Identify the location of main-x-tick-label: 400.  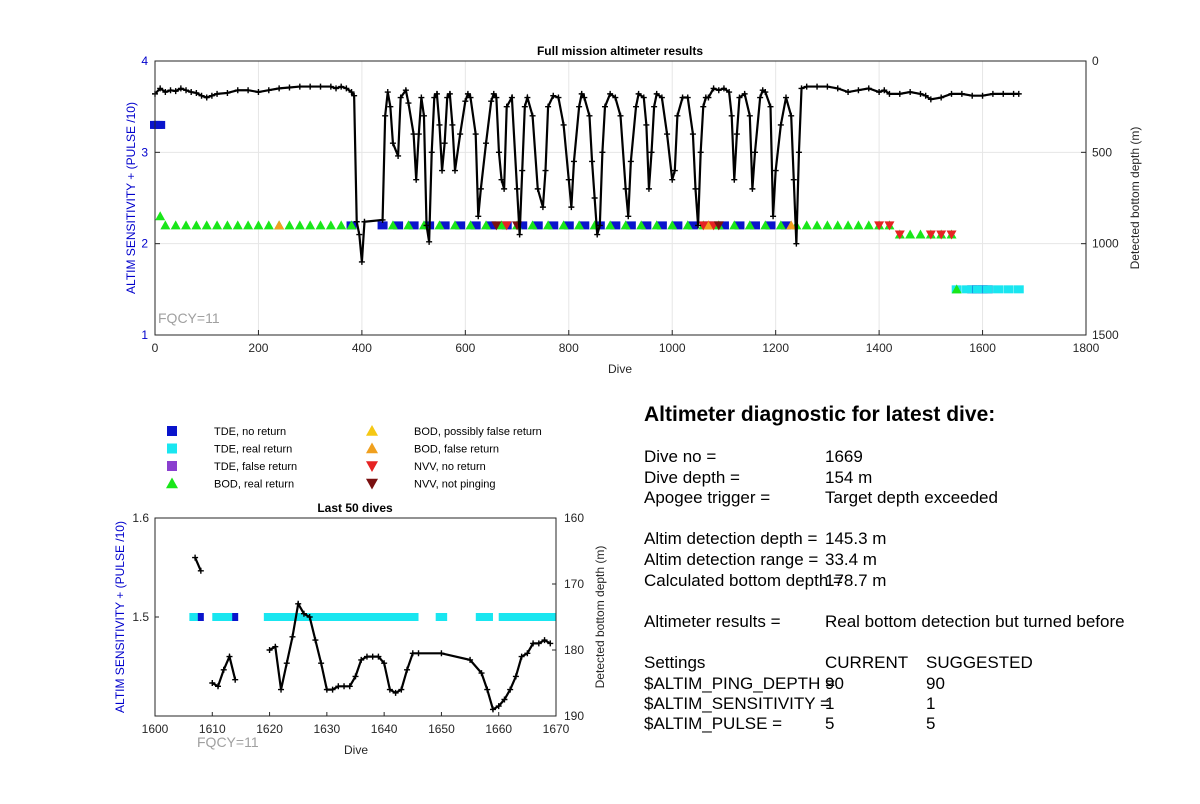
(362, 348).